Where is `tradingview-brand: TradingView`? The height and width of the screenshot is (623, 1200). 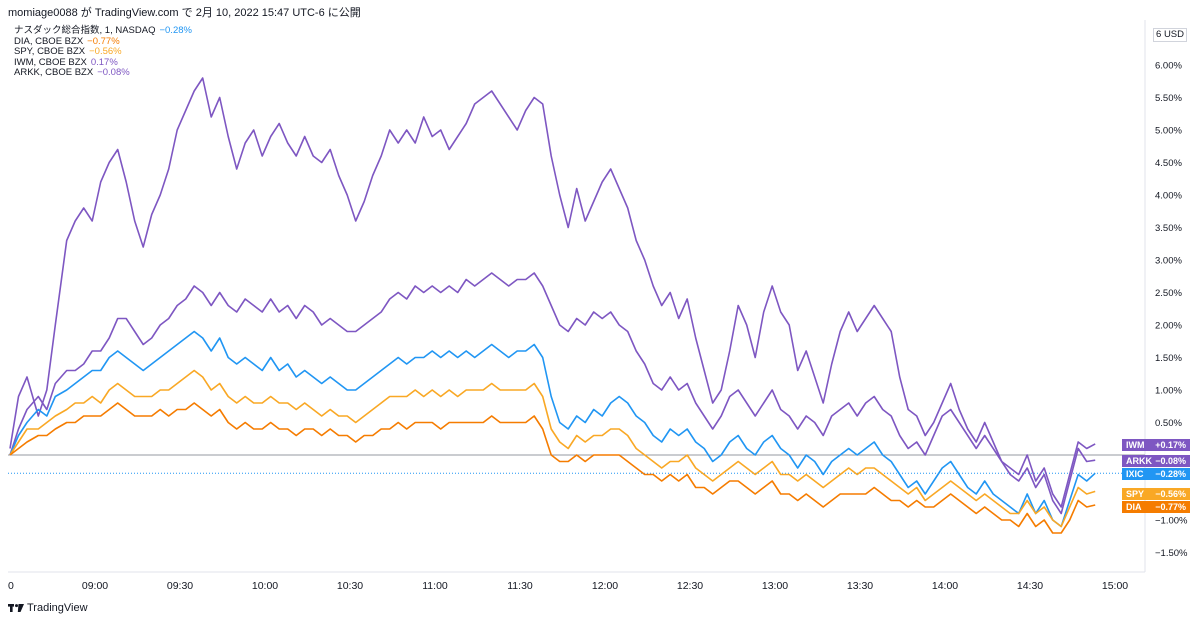
tradingview-brand: TradingView is located at coordinates (57, 608).